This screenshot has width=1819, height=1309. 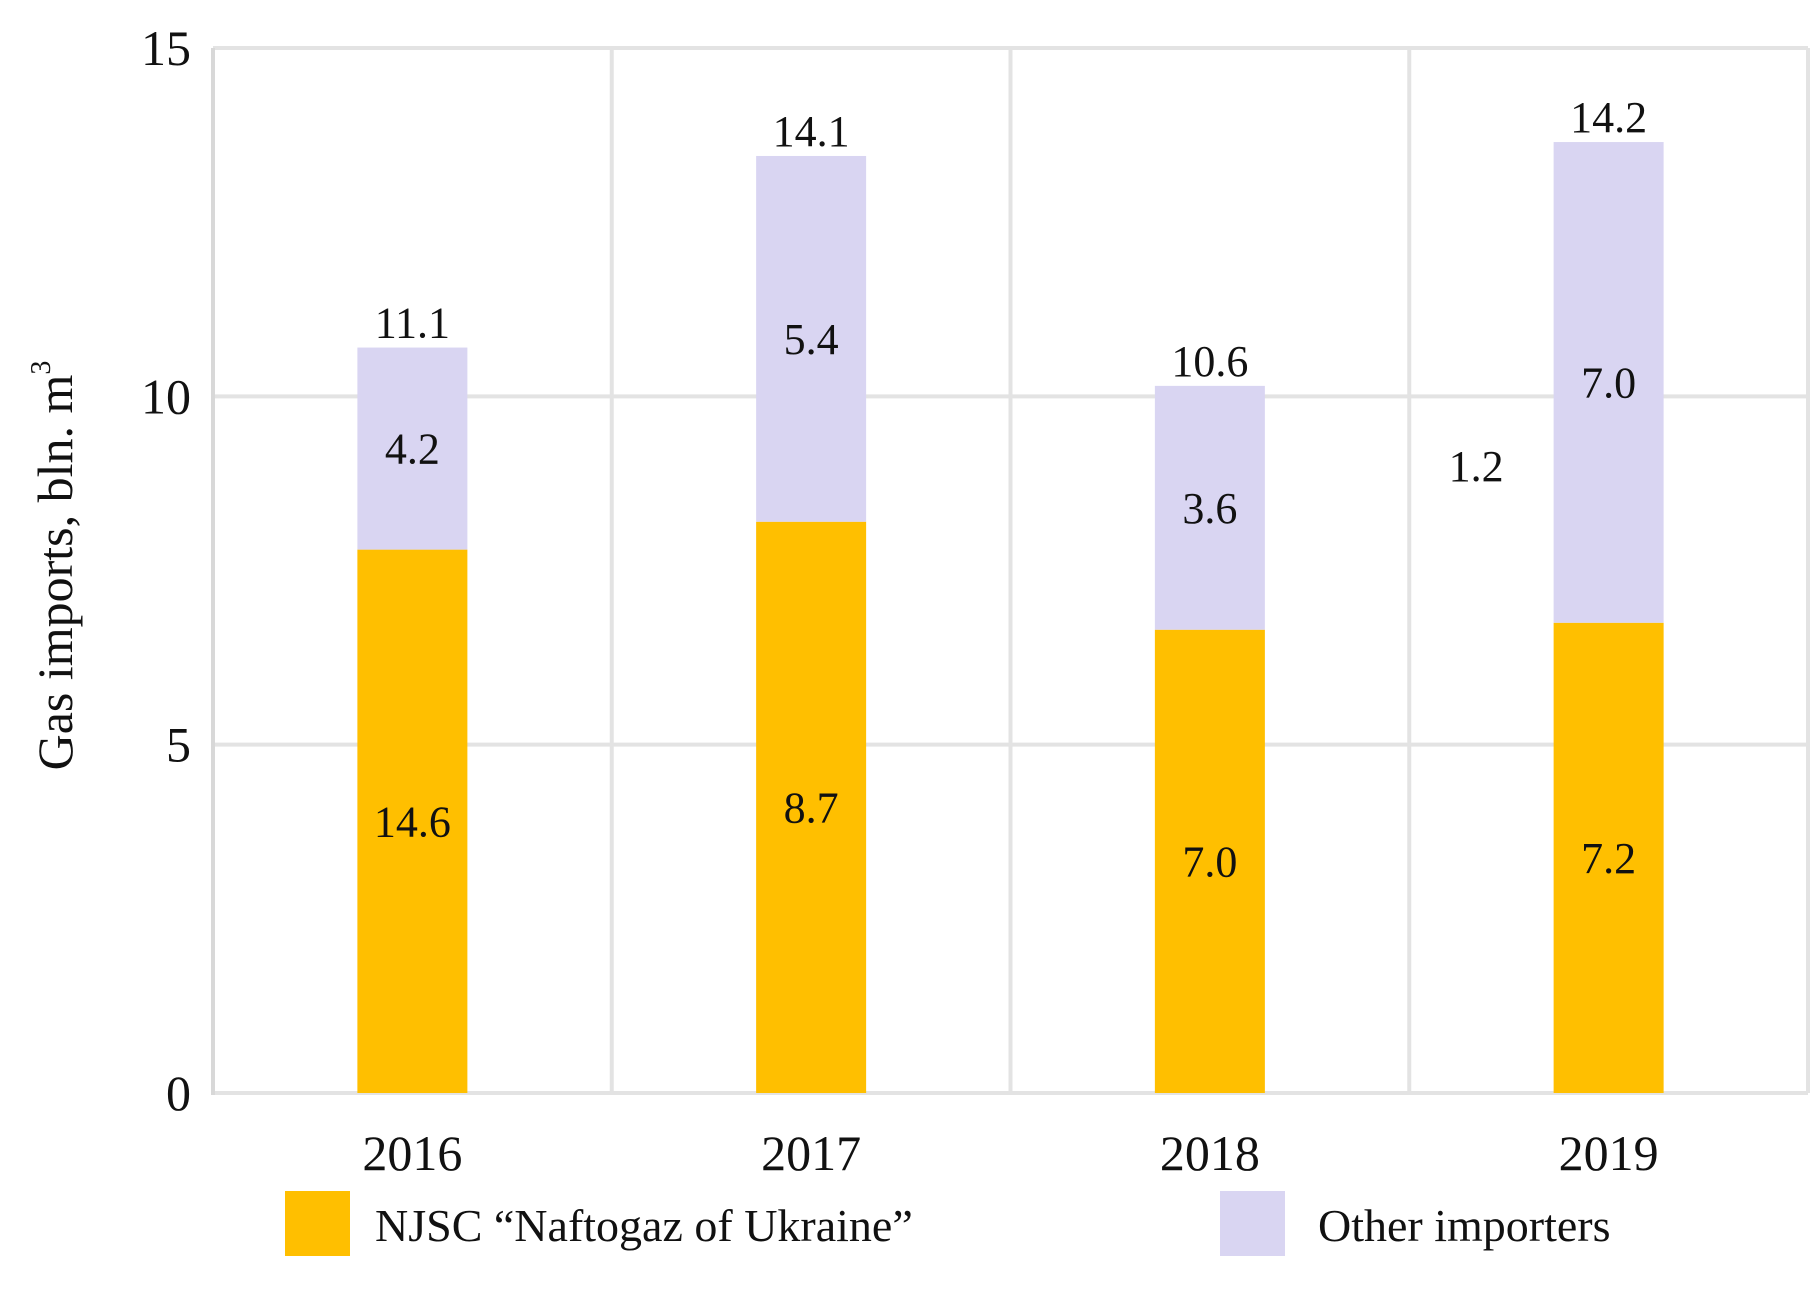 I want to click on segment-label-naftogaz-2019: 7.2, so click(x=1608, y=858).